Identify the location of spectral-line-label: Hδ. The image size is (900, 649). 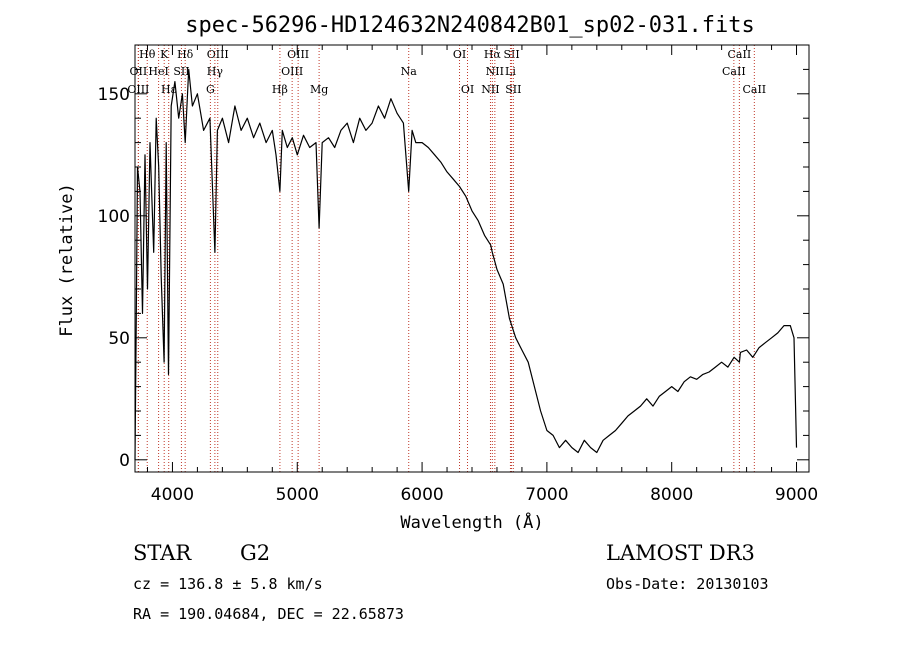
(185, 54).